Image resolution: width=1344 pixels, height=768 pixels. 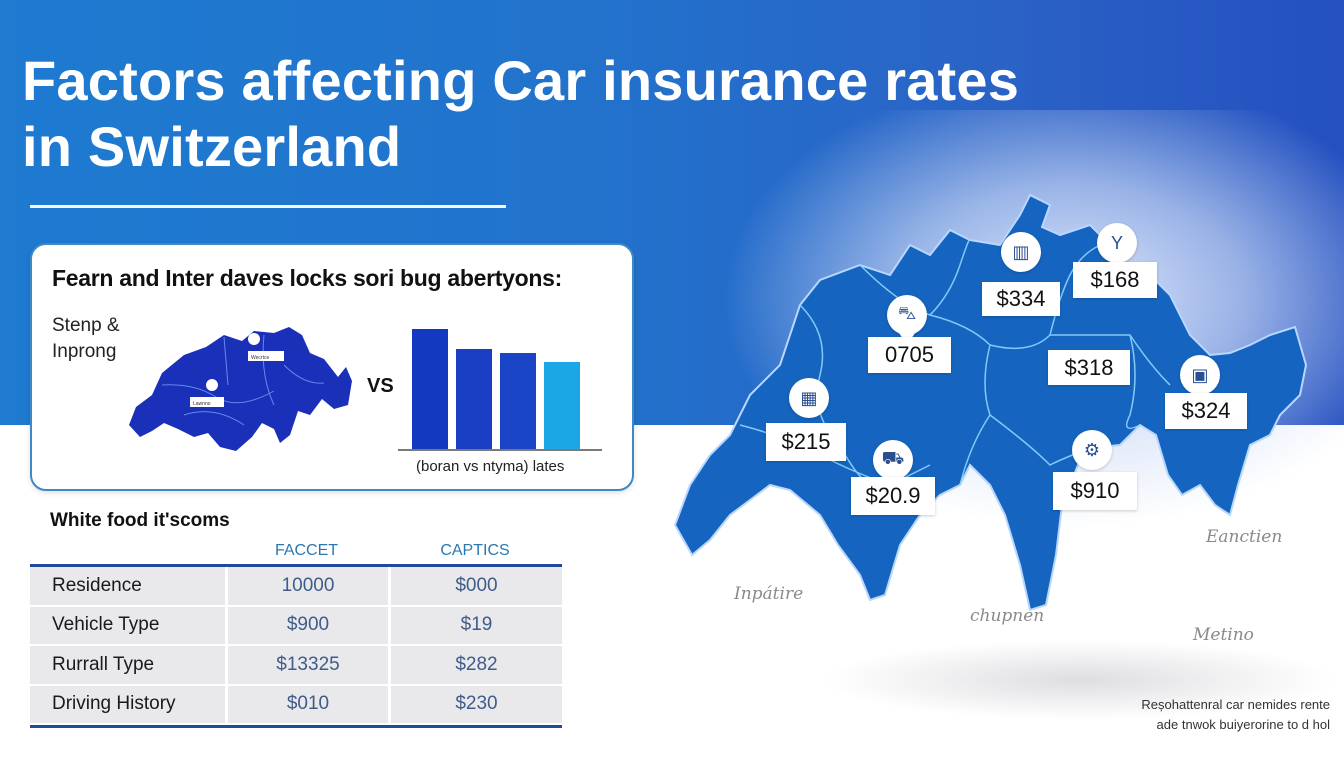 What do you see at coordinates (809, 398) in the screenshot?
I see `building-icon: ▦` at bounding box center [809, 398].